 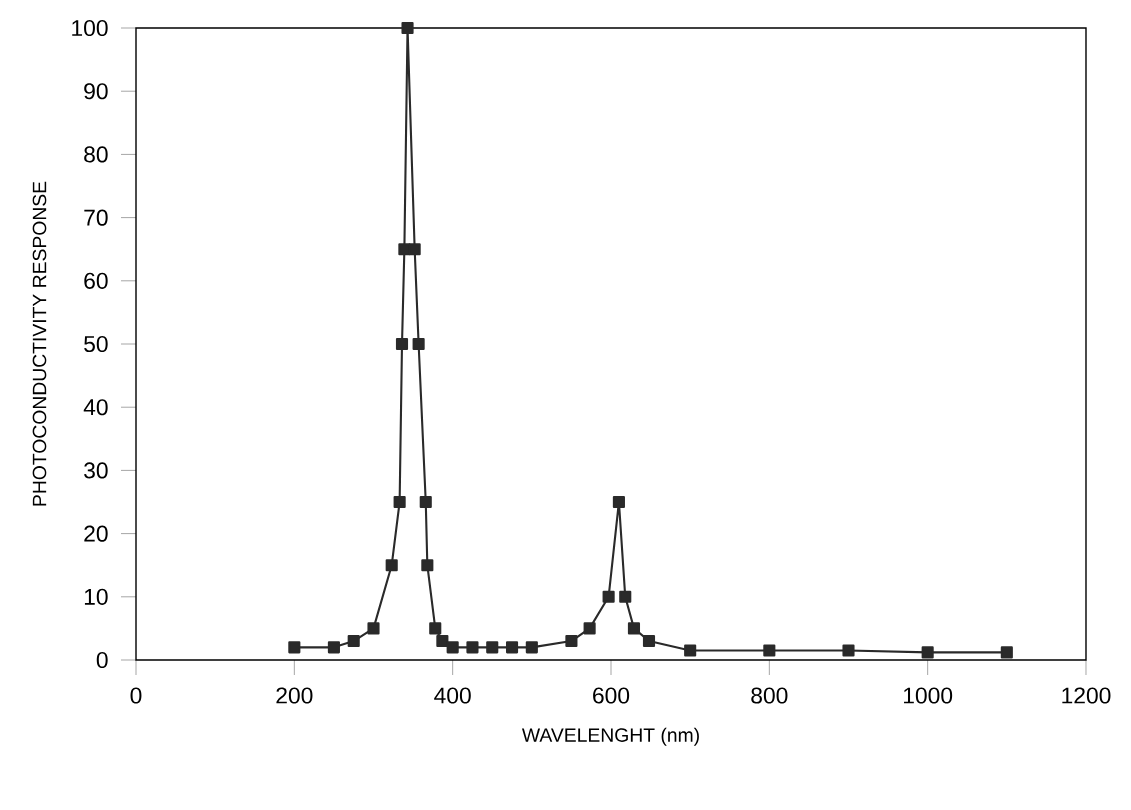 What do you see at coordinates (102, 660) in the screenshot?
I see `y-tick-label: 0` at bounding box center [102, 660].